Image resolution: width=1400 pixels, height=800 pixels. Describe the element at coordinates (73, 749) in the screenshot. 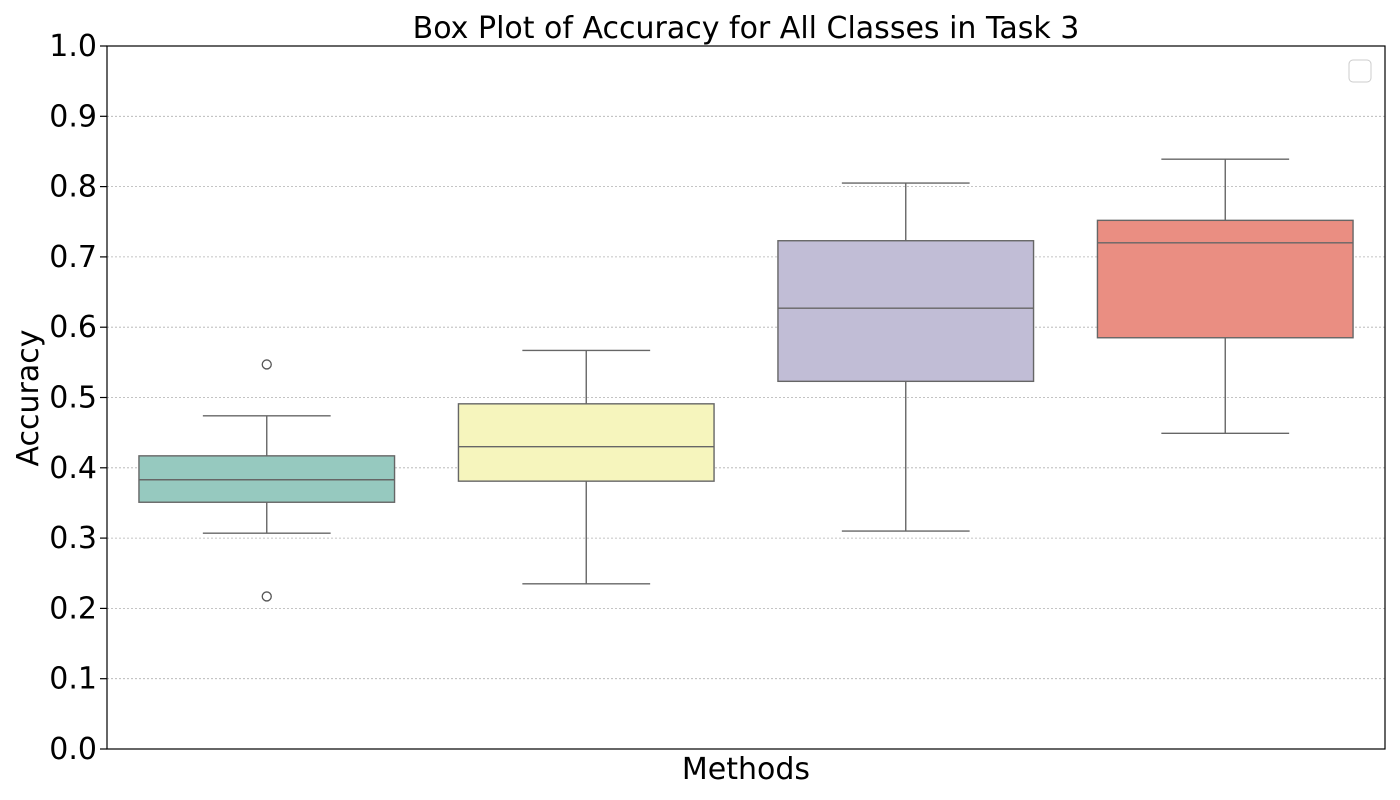

I see `y-tick-label: 0.0` at that location.